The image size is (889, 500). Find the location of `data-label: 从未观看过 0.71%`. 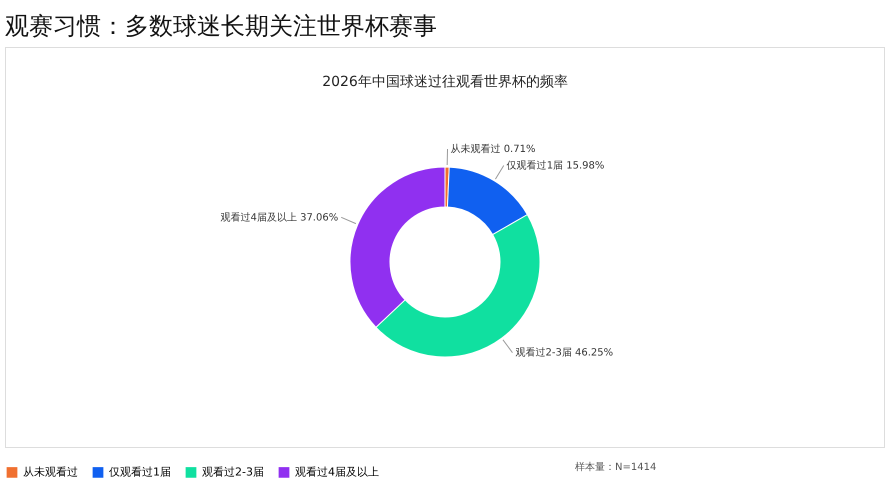

data-label: 从未观看过 0.71% is located at coordinates (493, 149).